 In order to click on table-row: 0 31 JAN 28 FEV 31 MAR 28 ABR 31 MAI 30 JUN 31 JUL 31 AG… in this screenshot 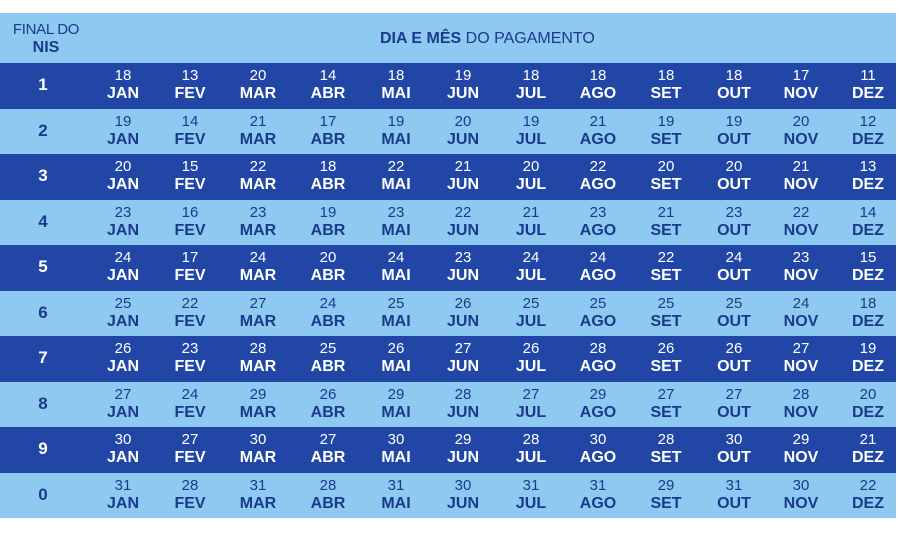, I will do `click(448, 495)`.